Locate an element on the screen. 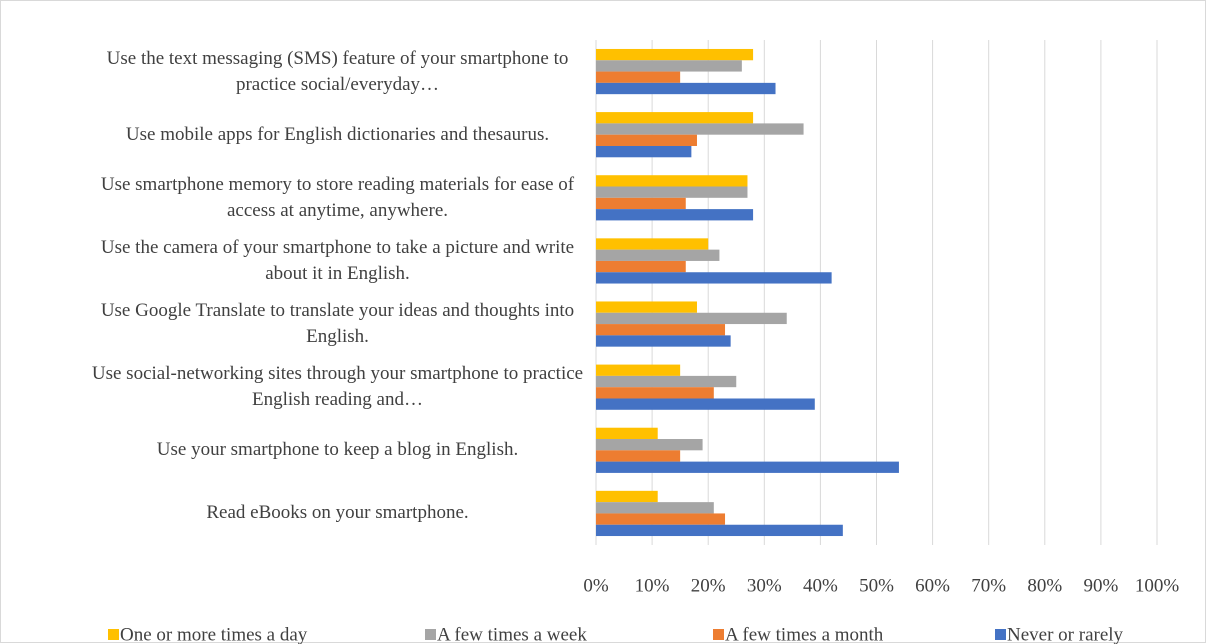 Image resolution: width=1207 pixels, height=644 pixels. category-label-box: Read eBooks on your smartphone. is located at coordinates (337, 513).